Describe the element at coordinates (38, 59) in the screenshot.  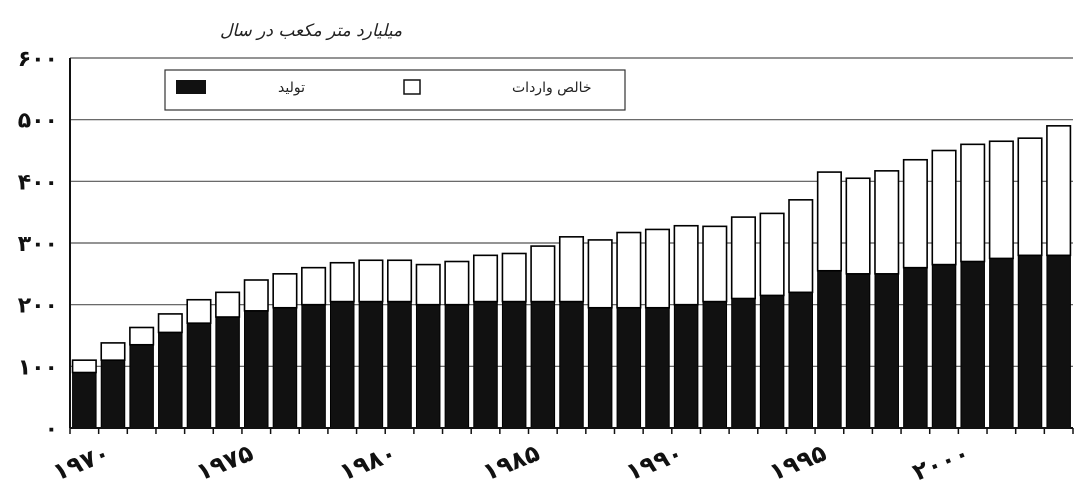
I see `y-tick-label: ۶۰۰` at that location.